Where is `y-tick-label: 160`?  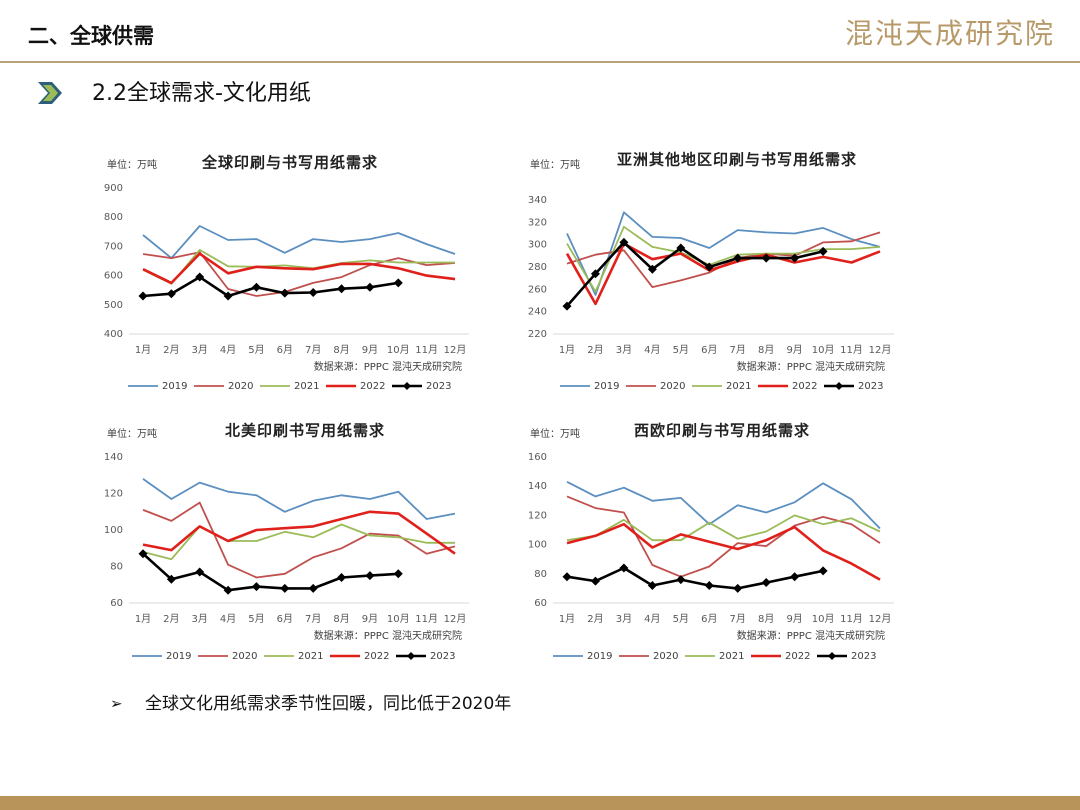
y-tick-label: 160 is located at coordinates (537, 457).